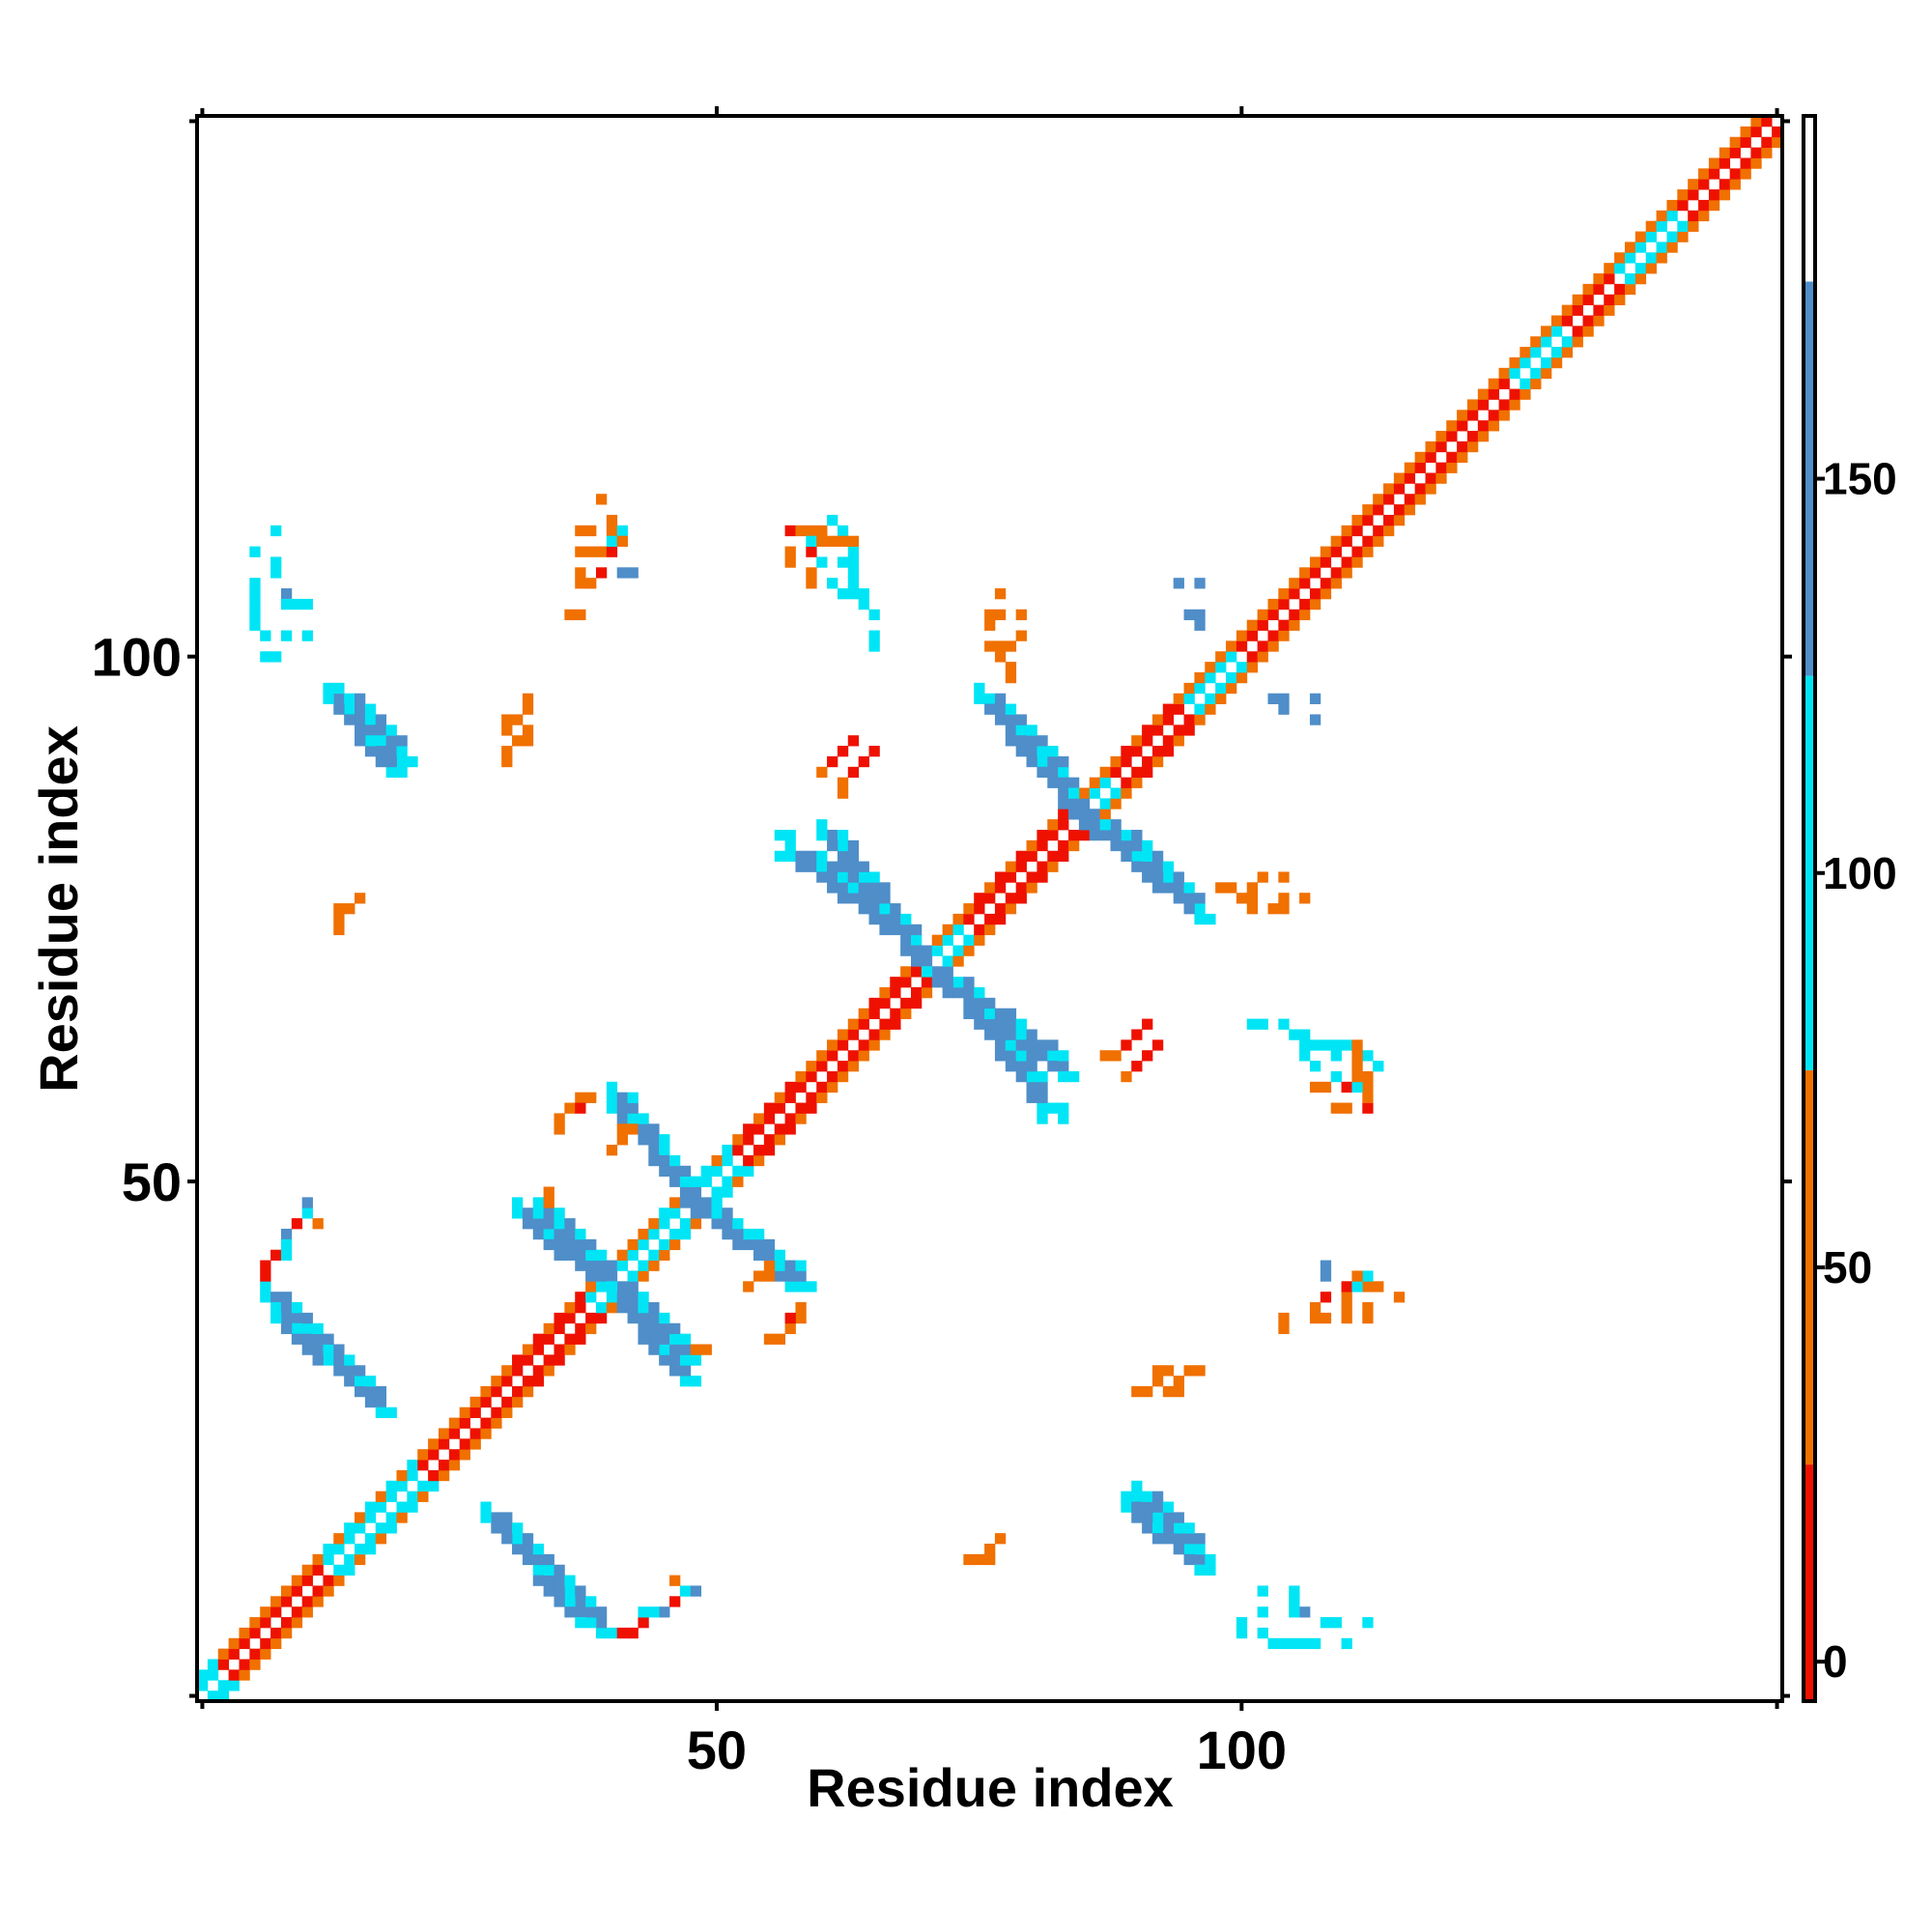 The image size is (1932, 1932). I want to click on colorbar-band, so click(1809, 199).